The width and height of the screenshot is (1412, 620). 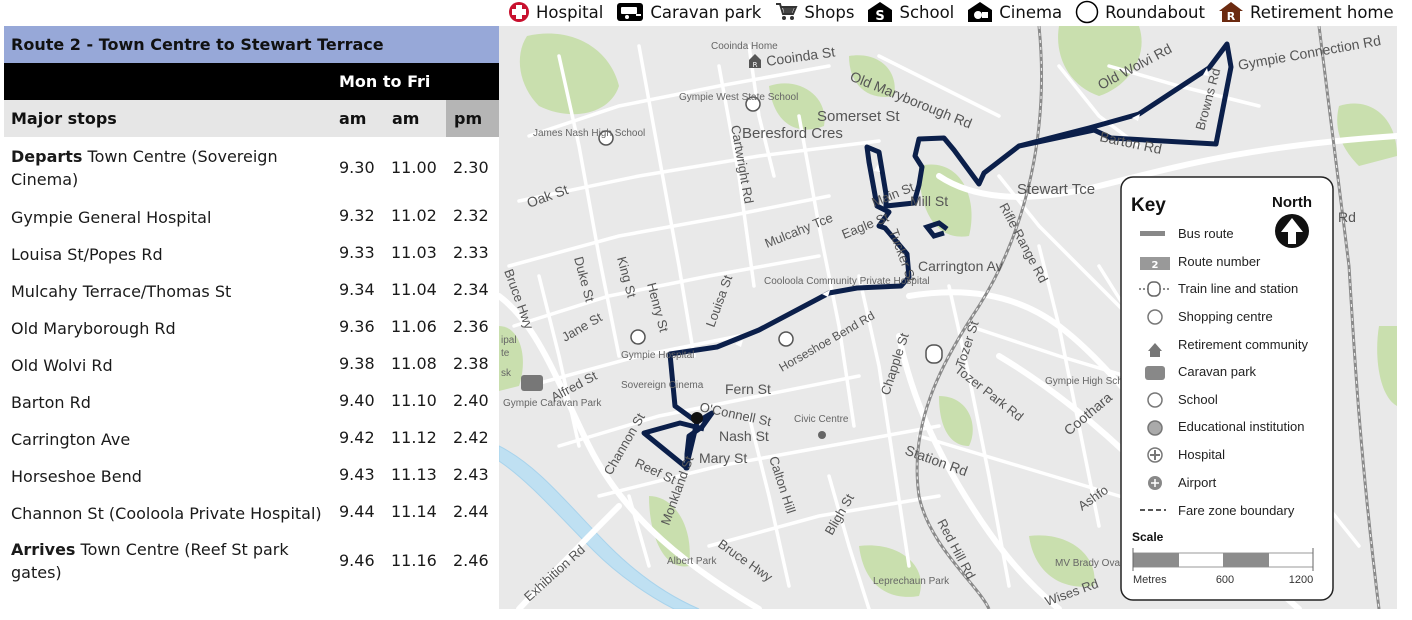 I want to click on shops-icon, so click(x=787, y=11).